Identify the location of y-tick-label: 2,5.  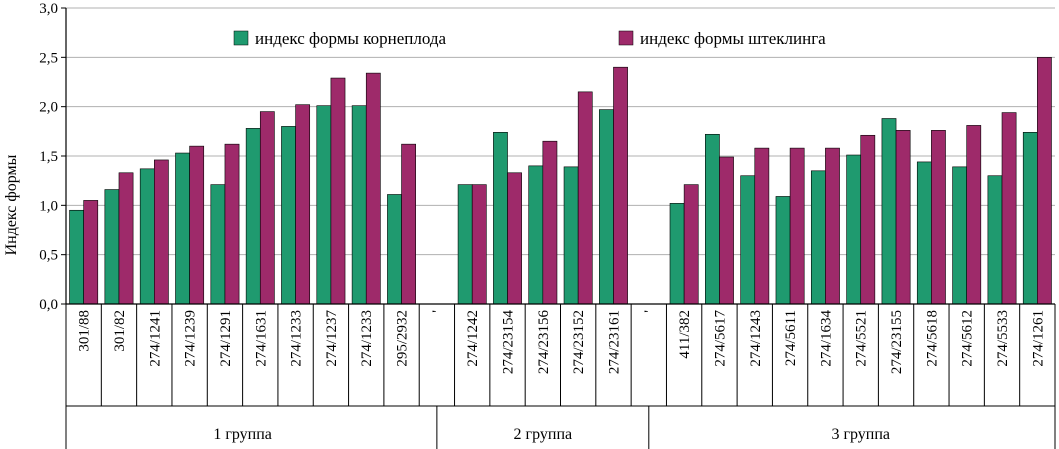
(48, 58).